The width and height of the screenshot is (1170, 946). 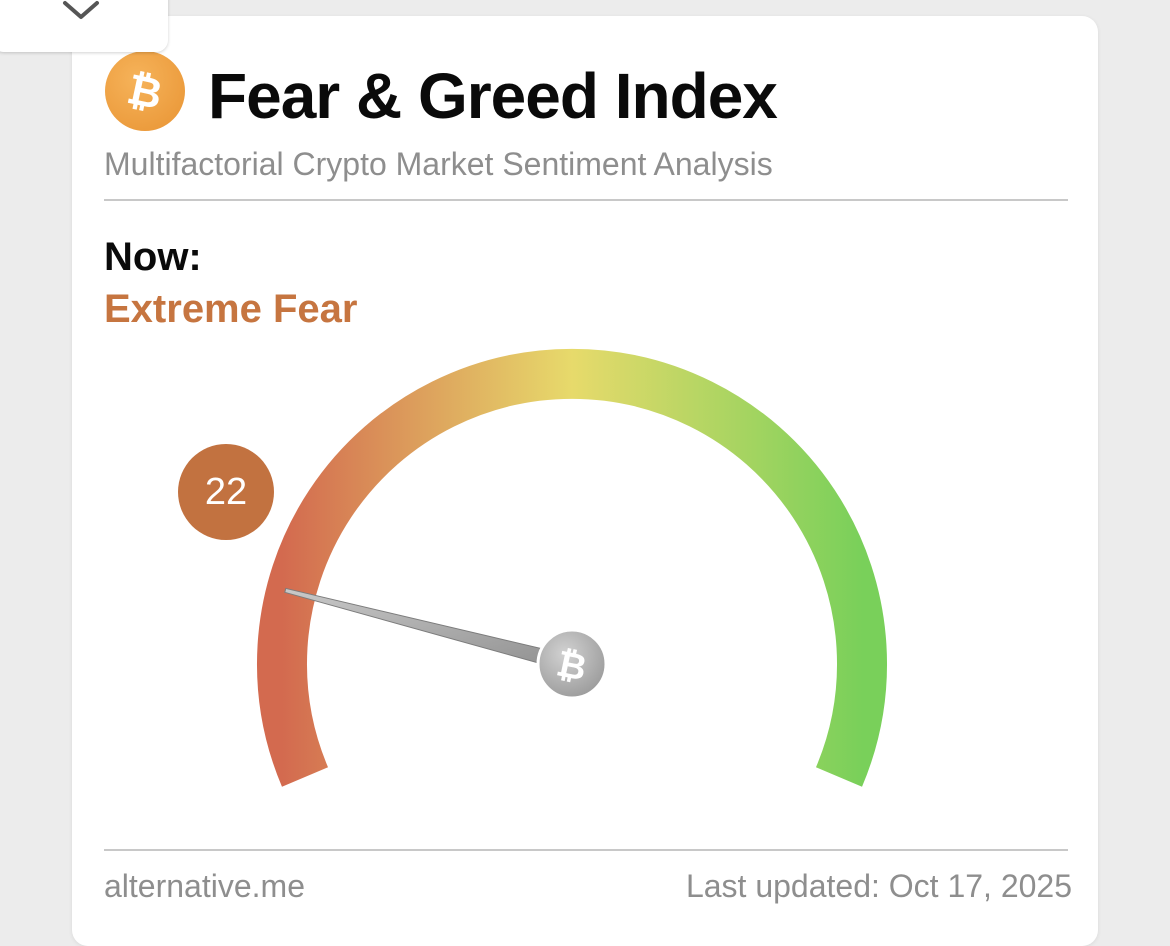 What do you see at coordinates (204, 886) in the screenshot?
I see `source-link: alternative.me` at bounding box center [204, 886].